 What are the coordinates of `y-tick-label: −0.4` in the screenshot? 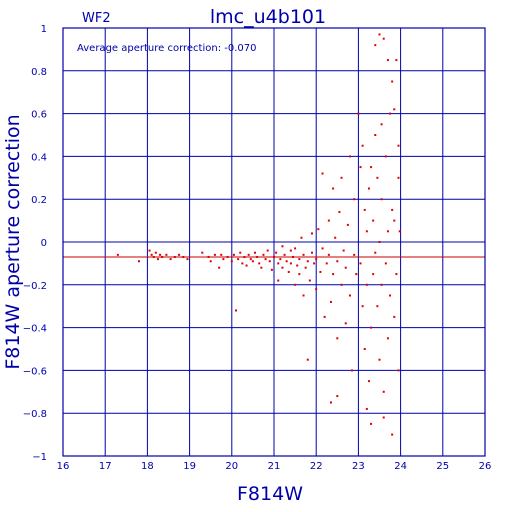 It's located at (35, 329).